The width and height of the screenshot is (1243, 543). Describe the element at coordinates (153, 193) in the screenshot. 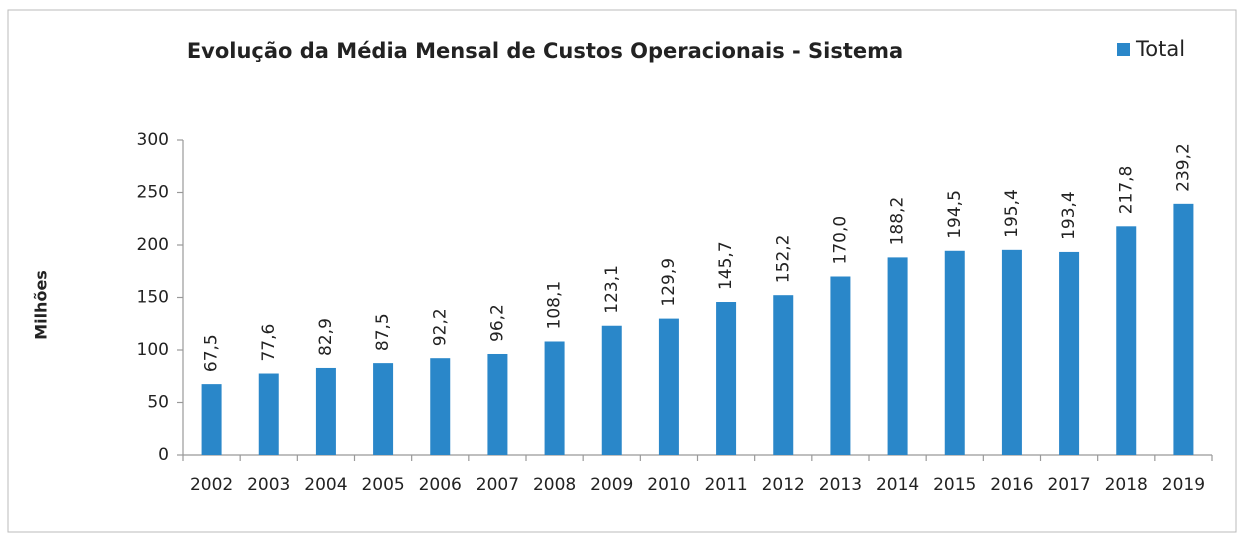

I see `y-tick-label: 250` at that location.